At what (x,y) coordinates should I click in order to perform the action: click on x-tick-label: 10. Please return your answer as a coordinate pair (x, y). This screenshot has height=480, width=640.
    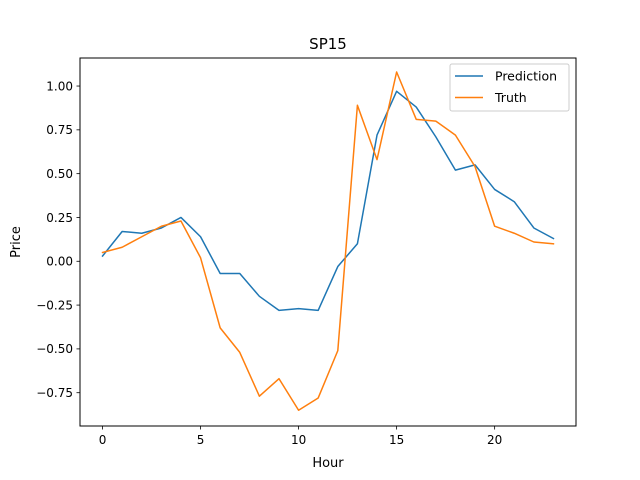
    Looking at the image, I should click on (298, 440).